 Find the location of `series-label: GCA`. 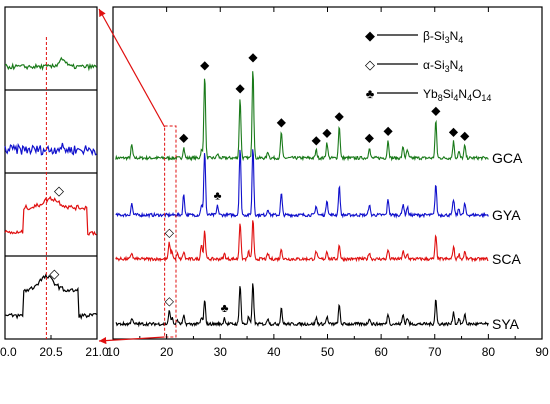

series-label: GCA is located at coordinates (507, 158).